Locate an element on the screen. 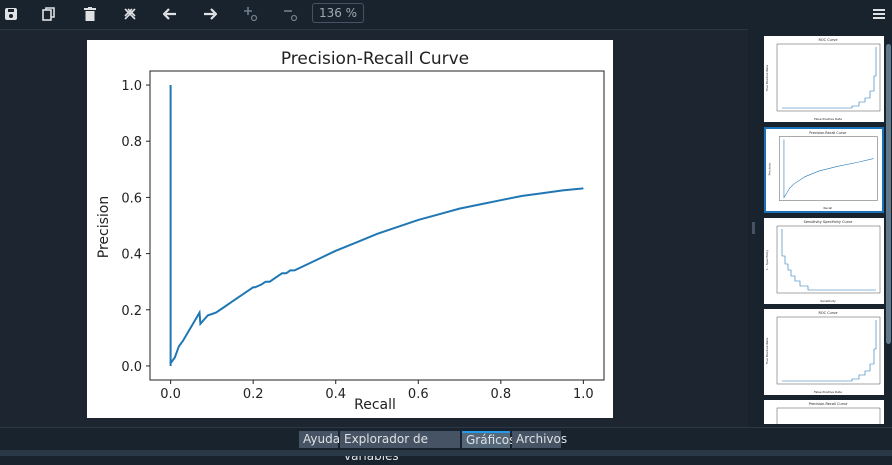  y-tick-label: 0.6 is located at coordinates (131, 198).